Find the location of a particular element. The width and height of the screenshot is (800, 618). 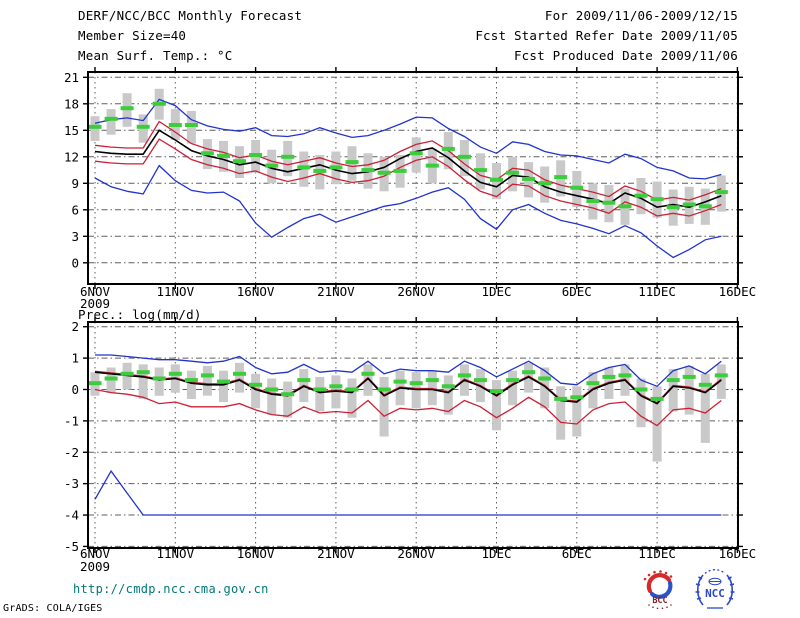

series-ensemble-mean-line is located at coordinates (408, 169).